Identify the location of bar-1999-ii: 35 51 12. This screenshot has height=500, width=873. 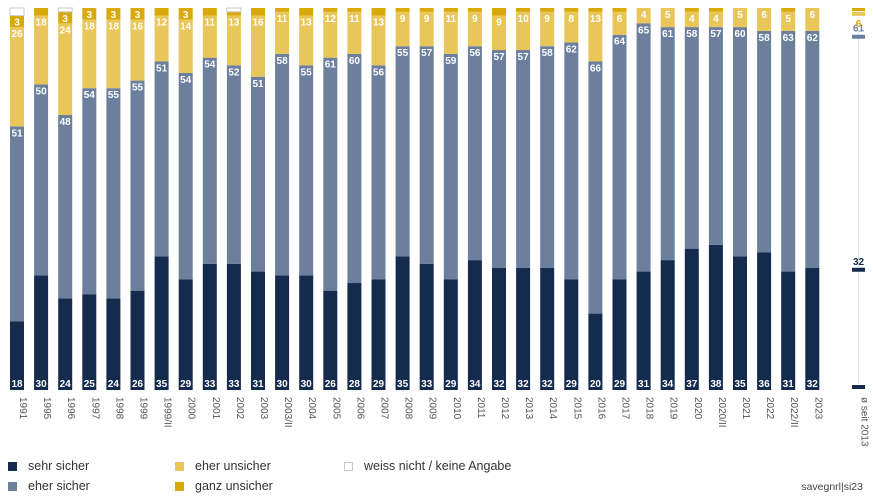
(161, 199).